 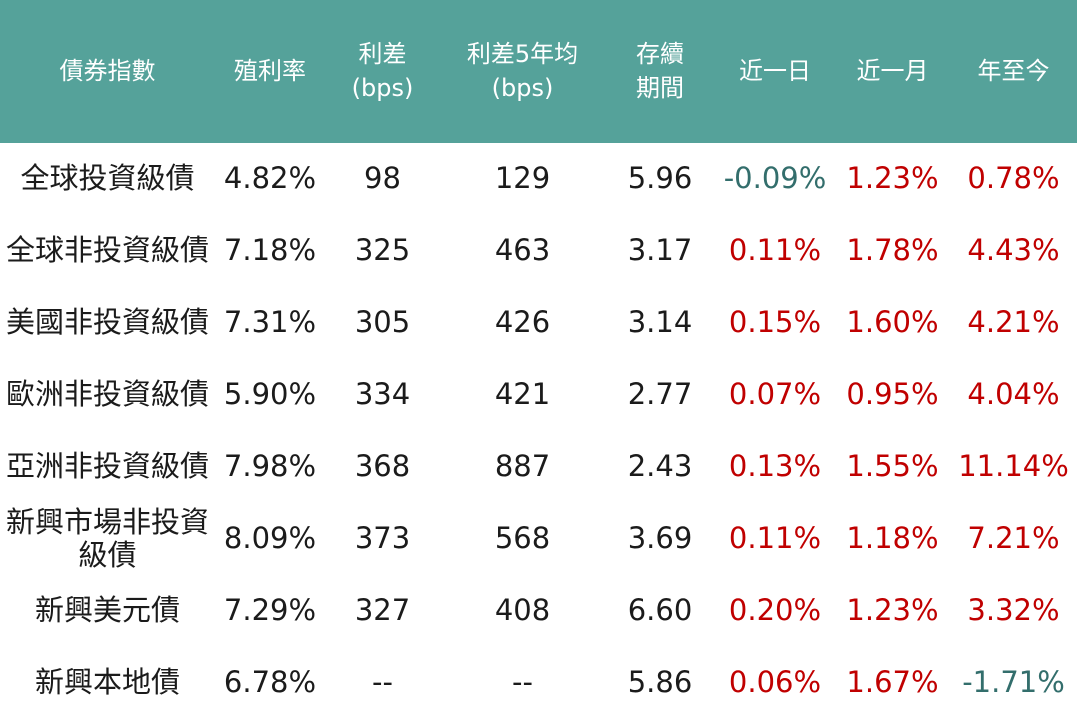 What do you see at coordinates (382, 682) in the screenshot?
I see `spread-cell: --` at bounding box center [382, 682].